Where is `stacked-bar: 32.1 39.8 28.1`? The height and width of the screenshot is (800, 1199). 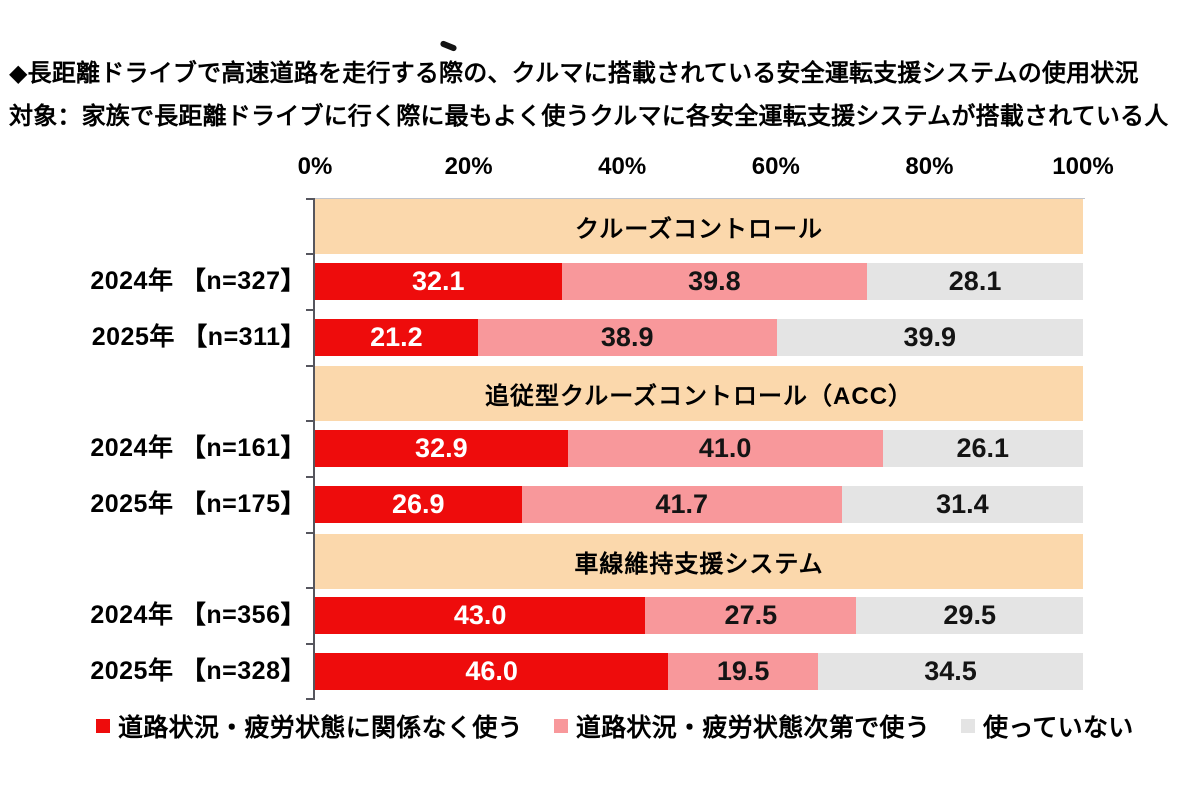
stacked-bar: 32.1 39.8 28.1 is located at coordinates (699, 281).